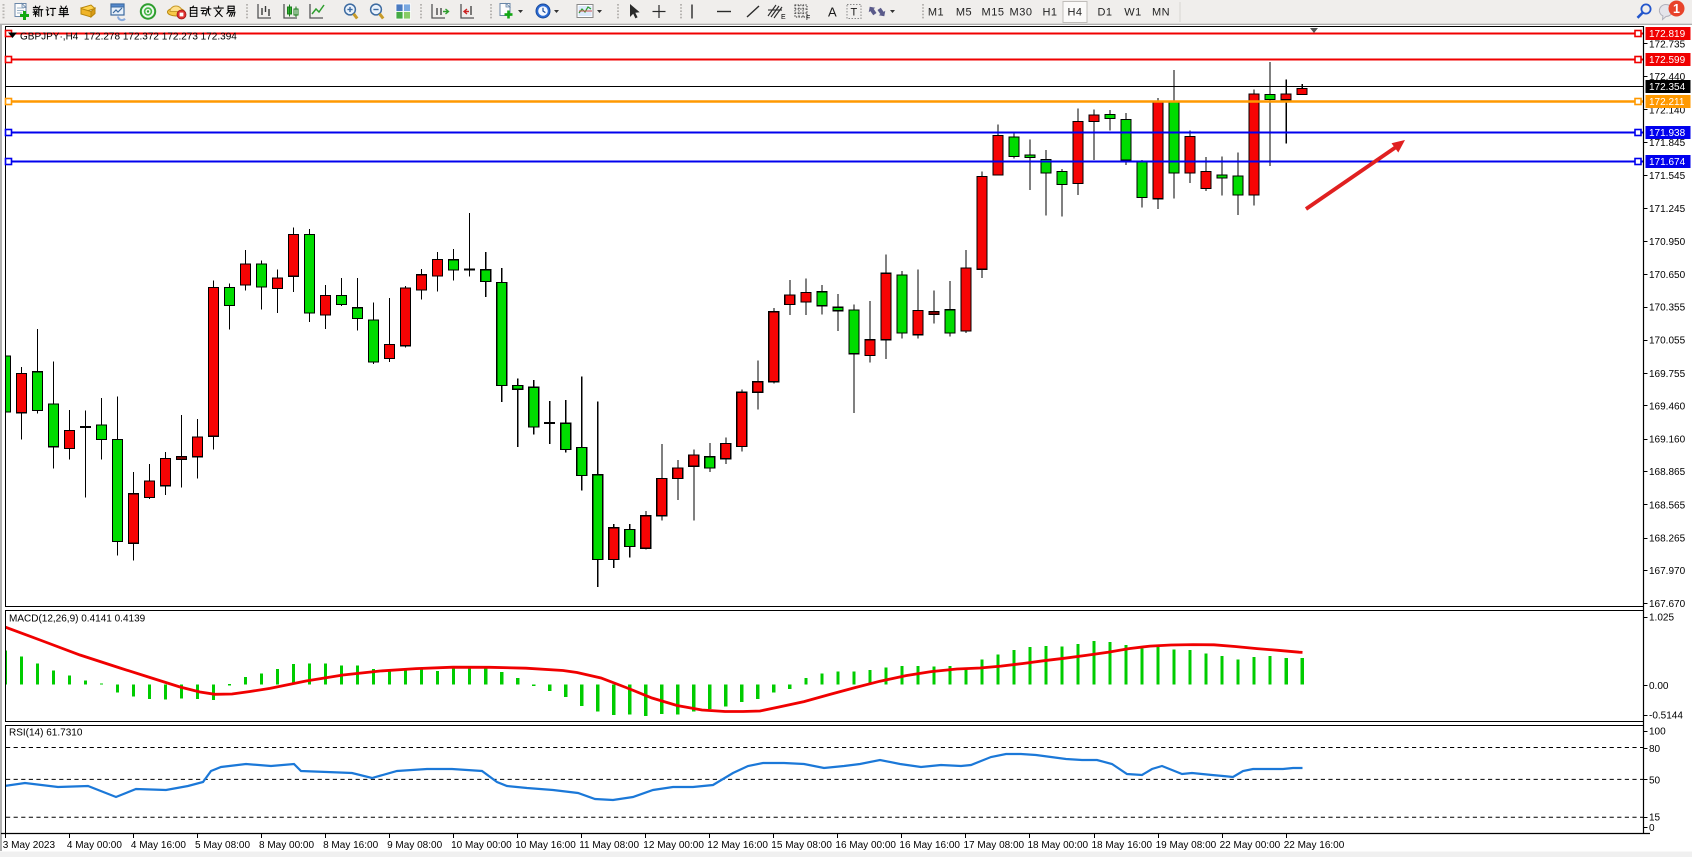  I want to click on svg-text: 18 May 00:00, so click(1058, 845).